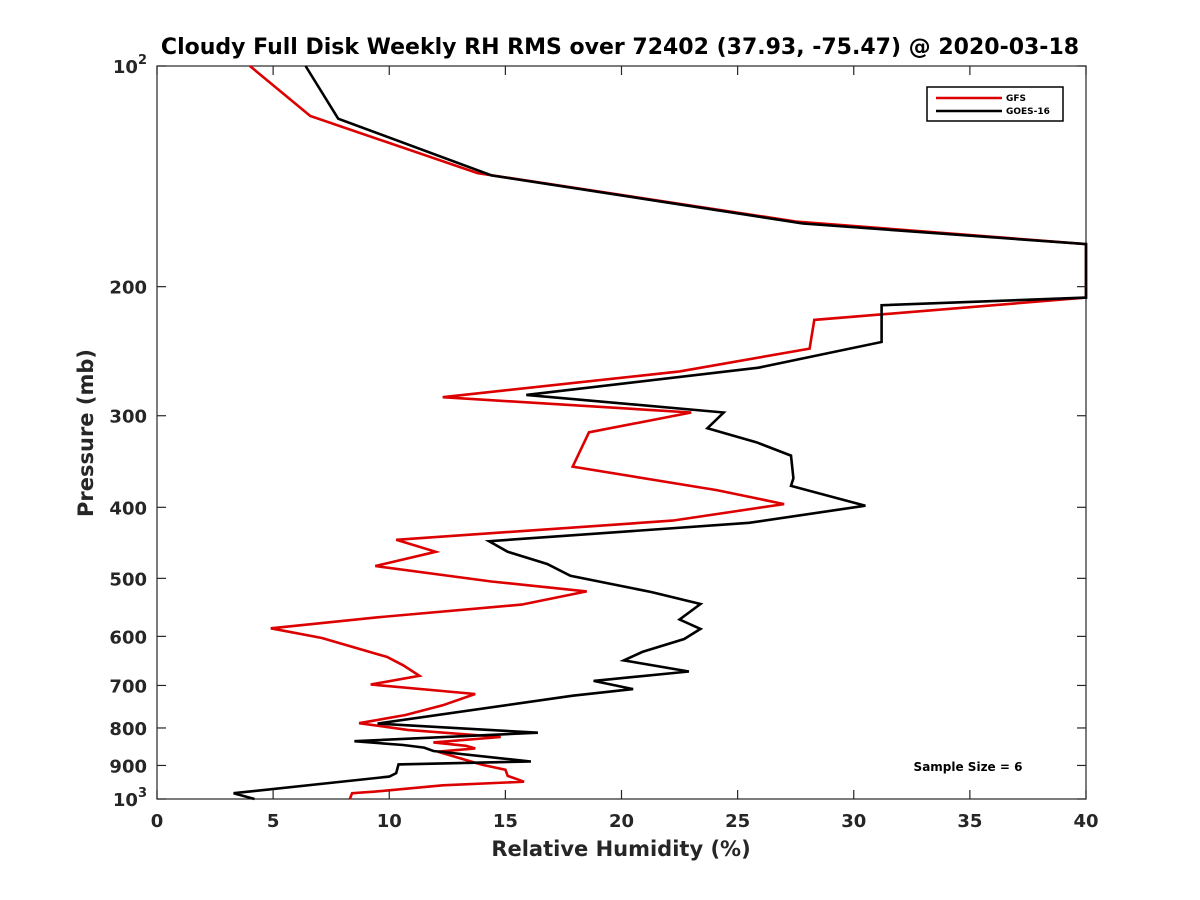 The width and height of the screenshot is (1200, 900). Describe the element at coordinates (968, 767) in the screenshot. I see `sample-size-annotation: Sample Size = 6` at that location.